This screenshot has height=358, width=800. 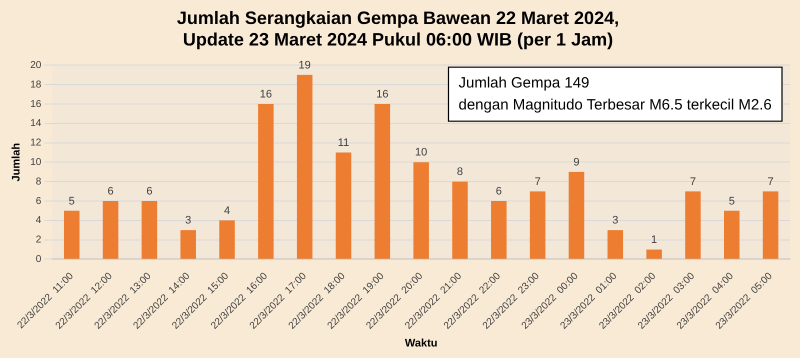 I want to click on y-tick-label: 6, so click(x=39, y=201).